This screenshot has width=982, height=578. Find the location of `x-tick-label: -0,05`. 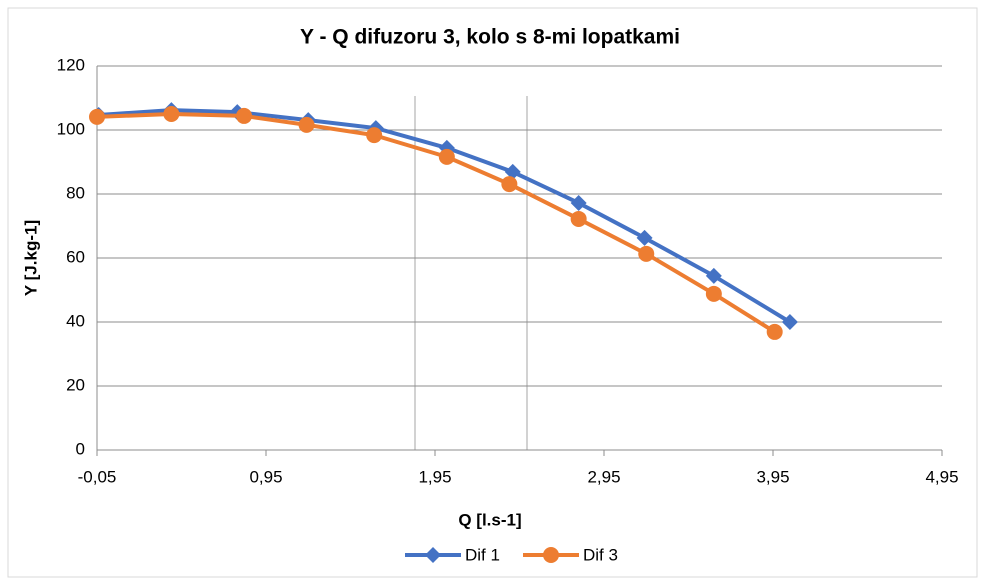

x-tick-label: -0,05 is located at coordinates (97, 476).